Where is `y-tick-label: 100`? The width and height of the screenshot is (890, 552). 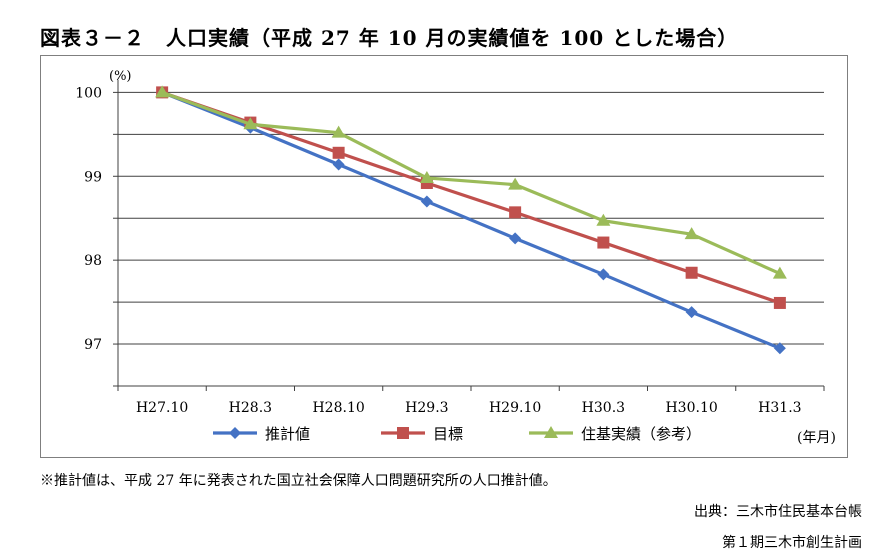 y-tick-label: 100 is located at coordinates (88, 93).